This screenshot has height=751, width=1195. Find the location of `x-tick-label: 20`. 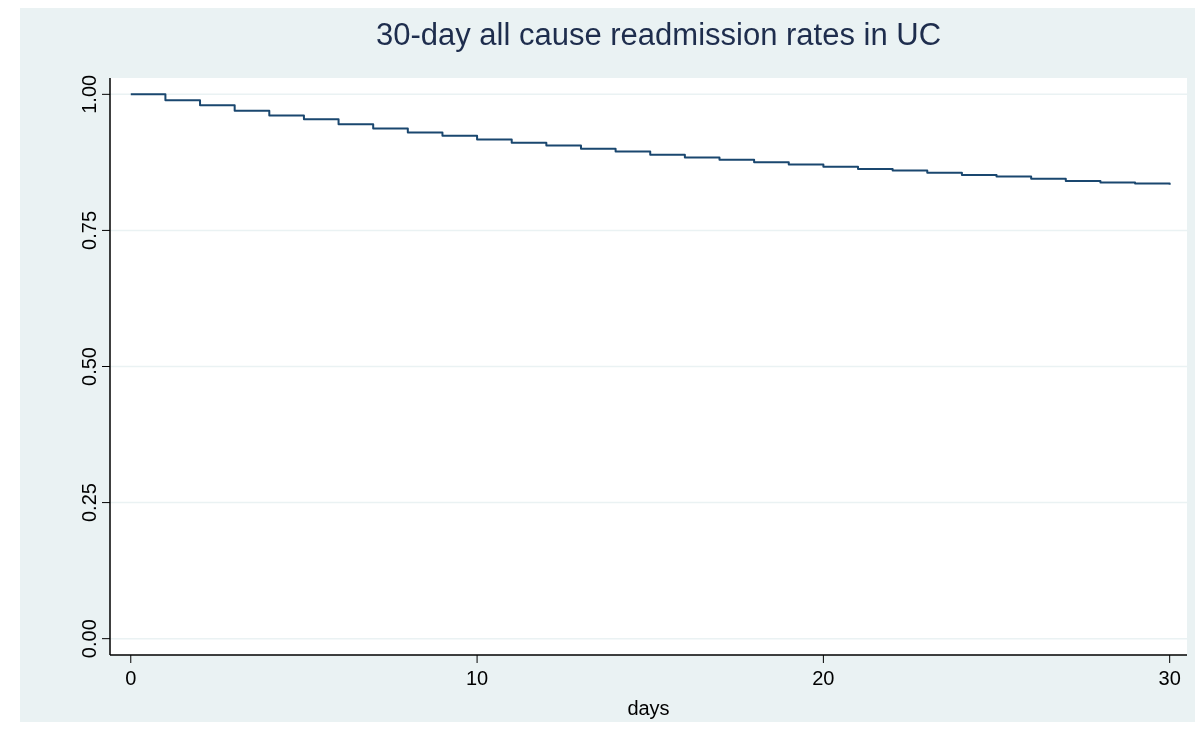

x-tick-label: 20 is located at coordinates (823, 678).